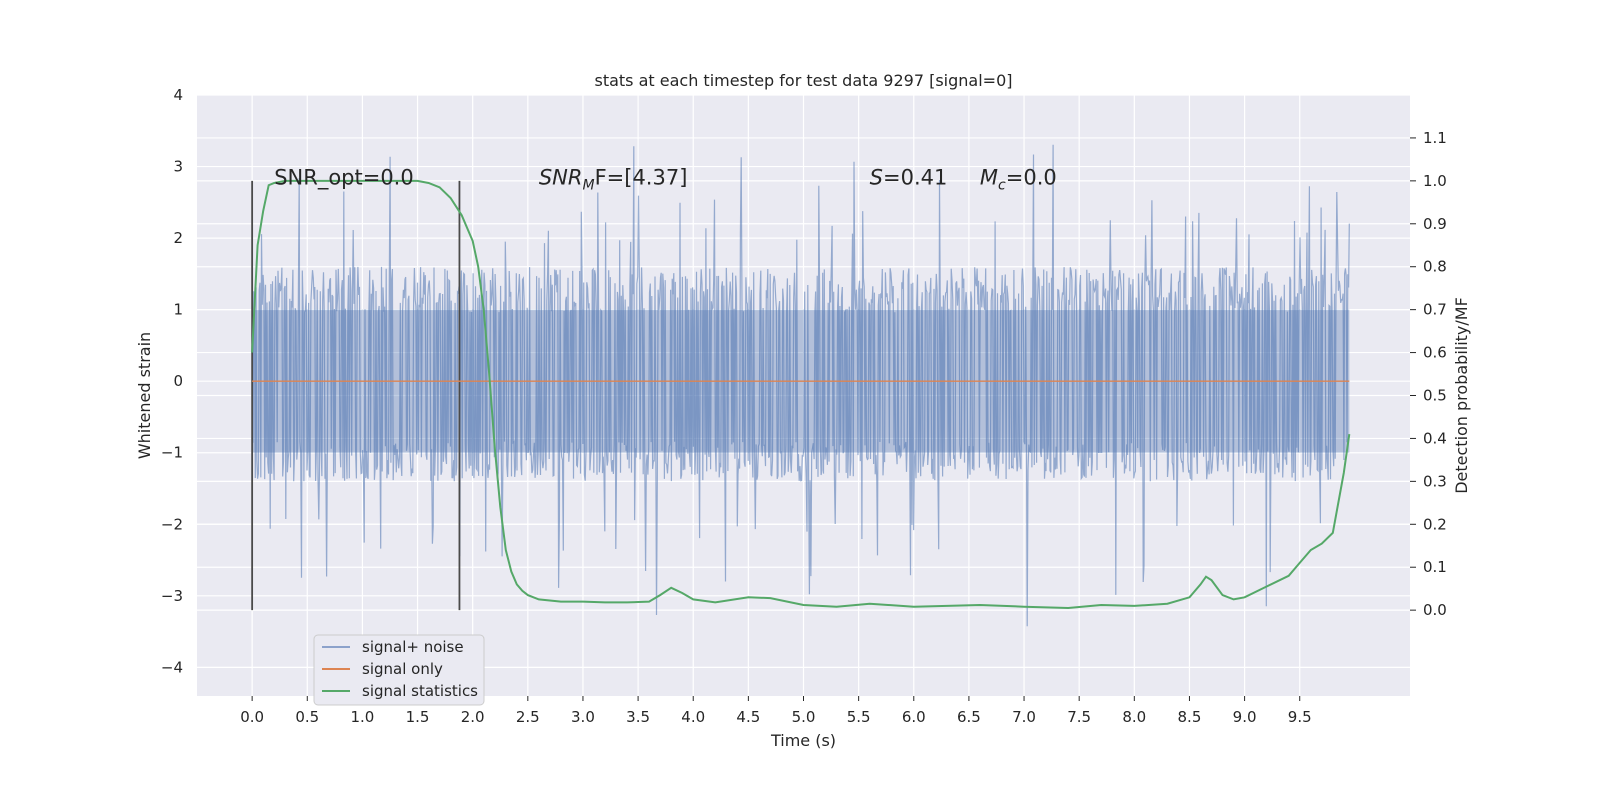  What do you see at coordinates (1435, 610) in the screenshot?
I see `y-right-tick-label: 0.0` at bounding box center [1435, 610].